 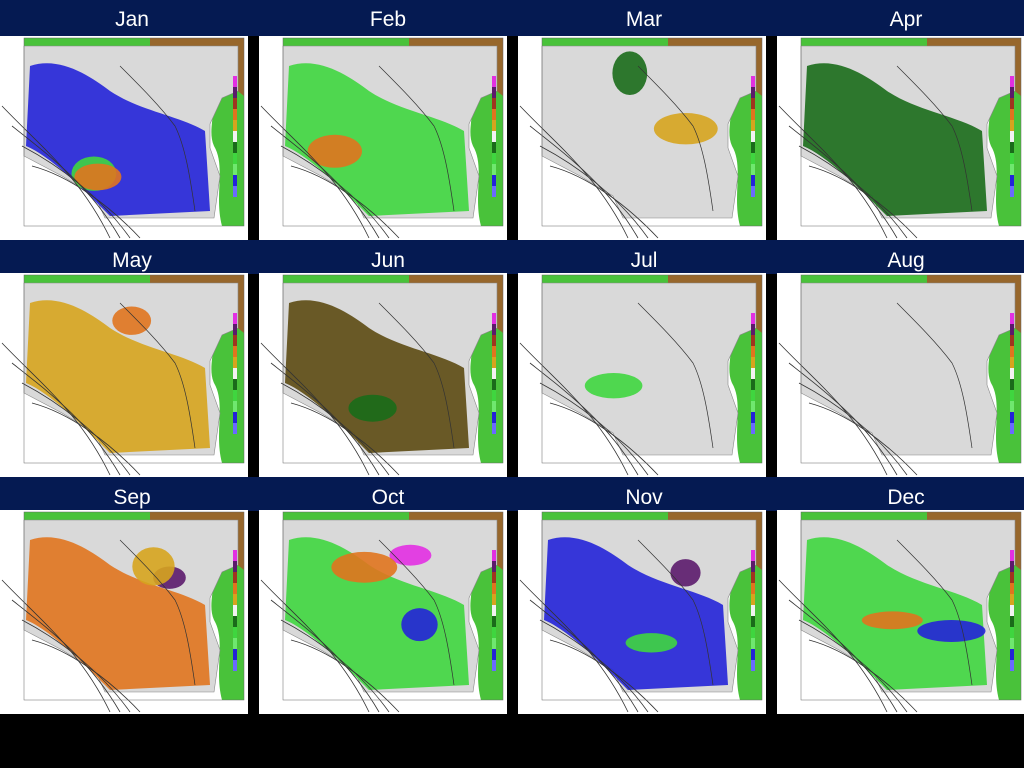 What do you see at coordinates (644, 497) in the screenshot?
I see `month-label-nov: Nov` at bounding box center [644, 497].